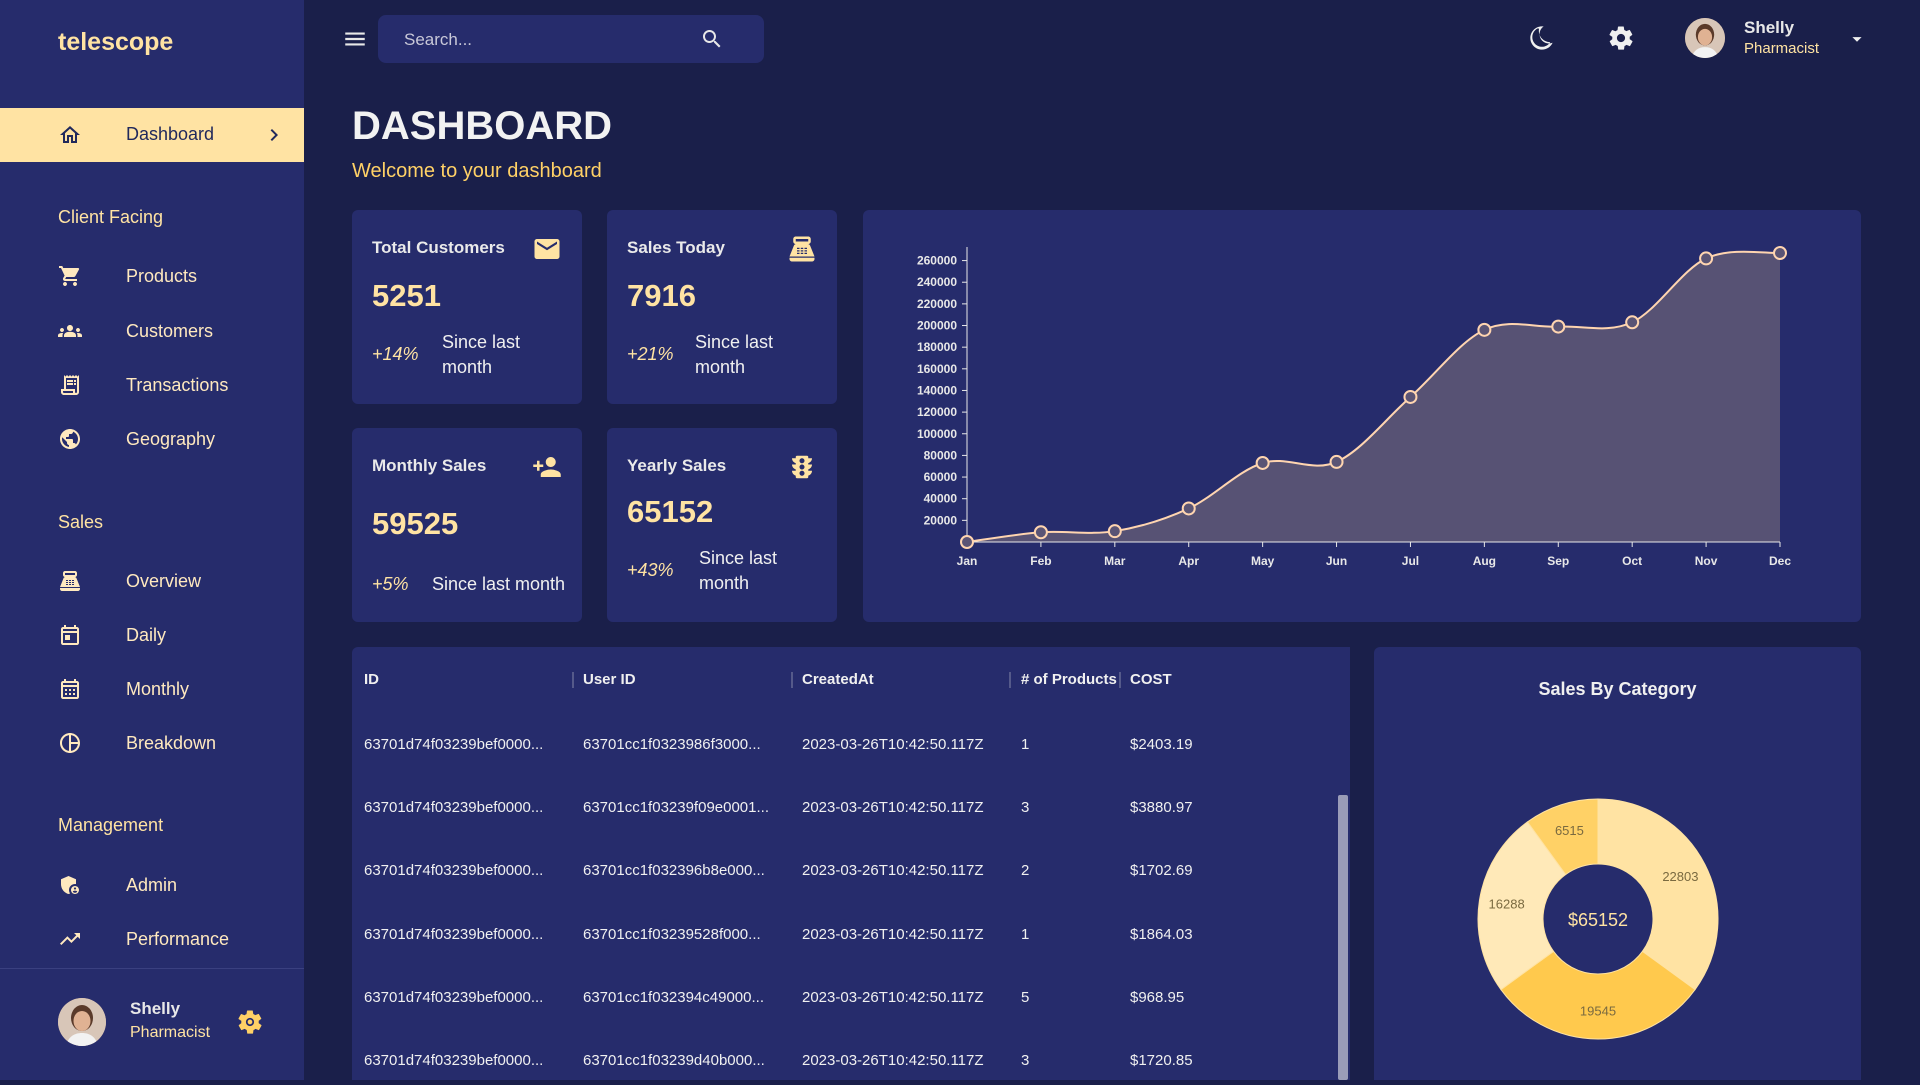  Describe the element at coordinates (178, 939) in the screenshot. I see `sidebar-item-label: Performance` at that location.